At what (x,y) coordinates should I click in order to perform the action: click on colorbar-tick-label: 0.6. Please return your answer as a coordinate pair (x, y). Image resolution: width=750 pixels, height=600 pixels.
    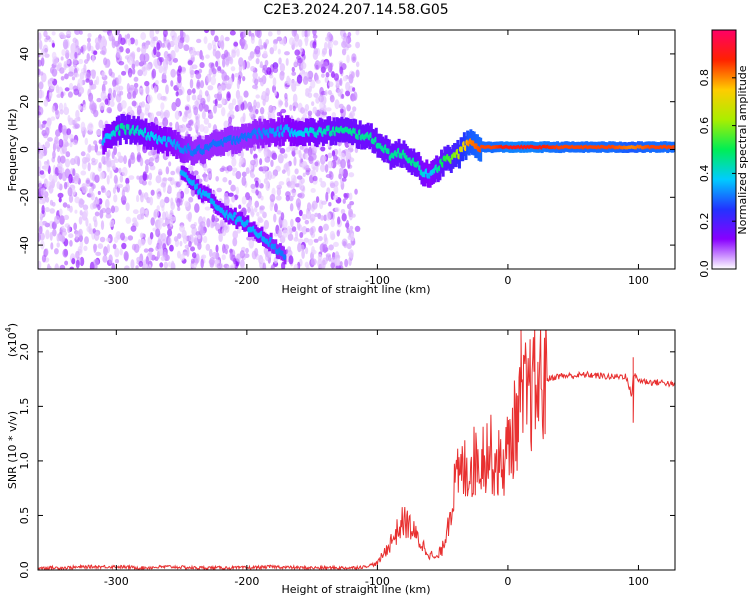
    Looking at the image, I should click on (704, 126).